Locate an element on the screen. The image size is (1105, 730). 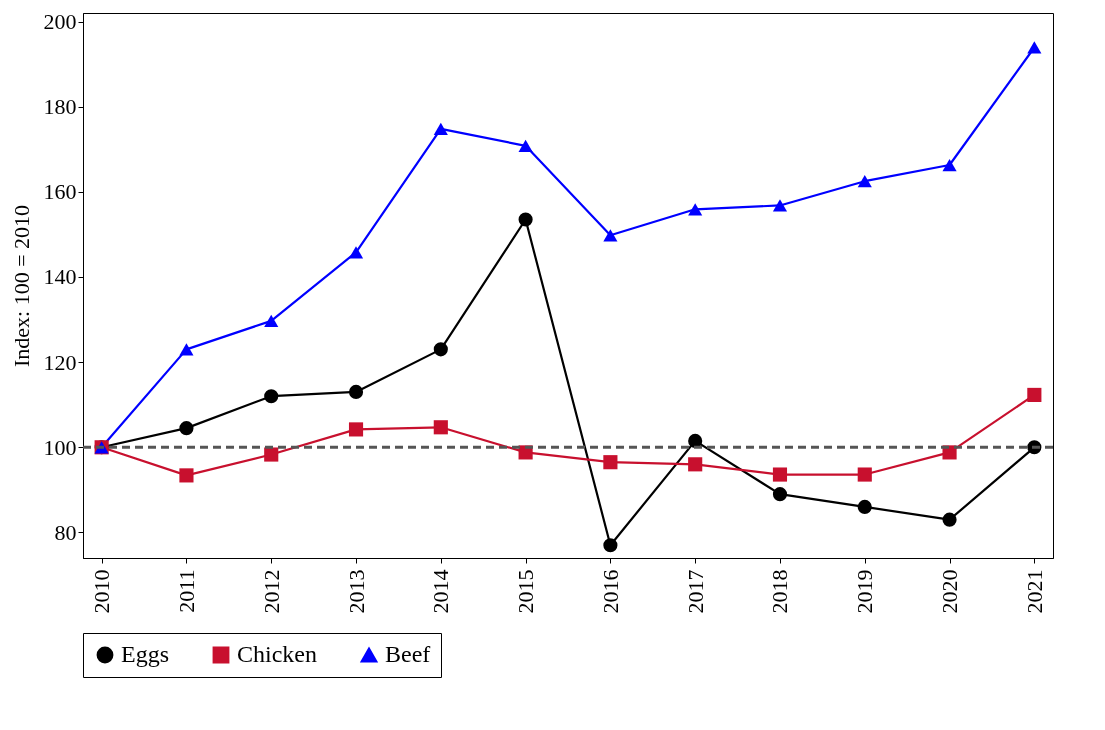
x-tick-label: 2014 is located at coordinates (441, 591).